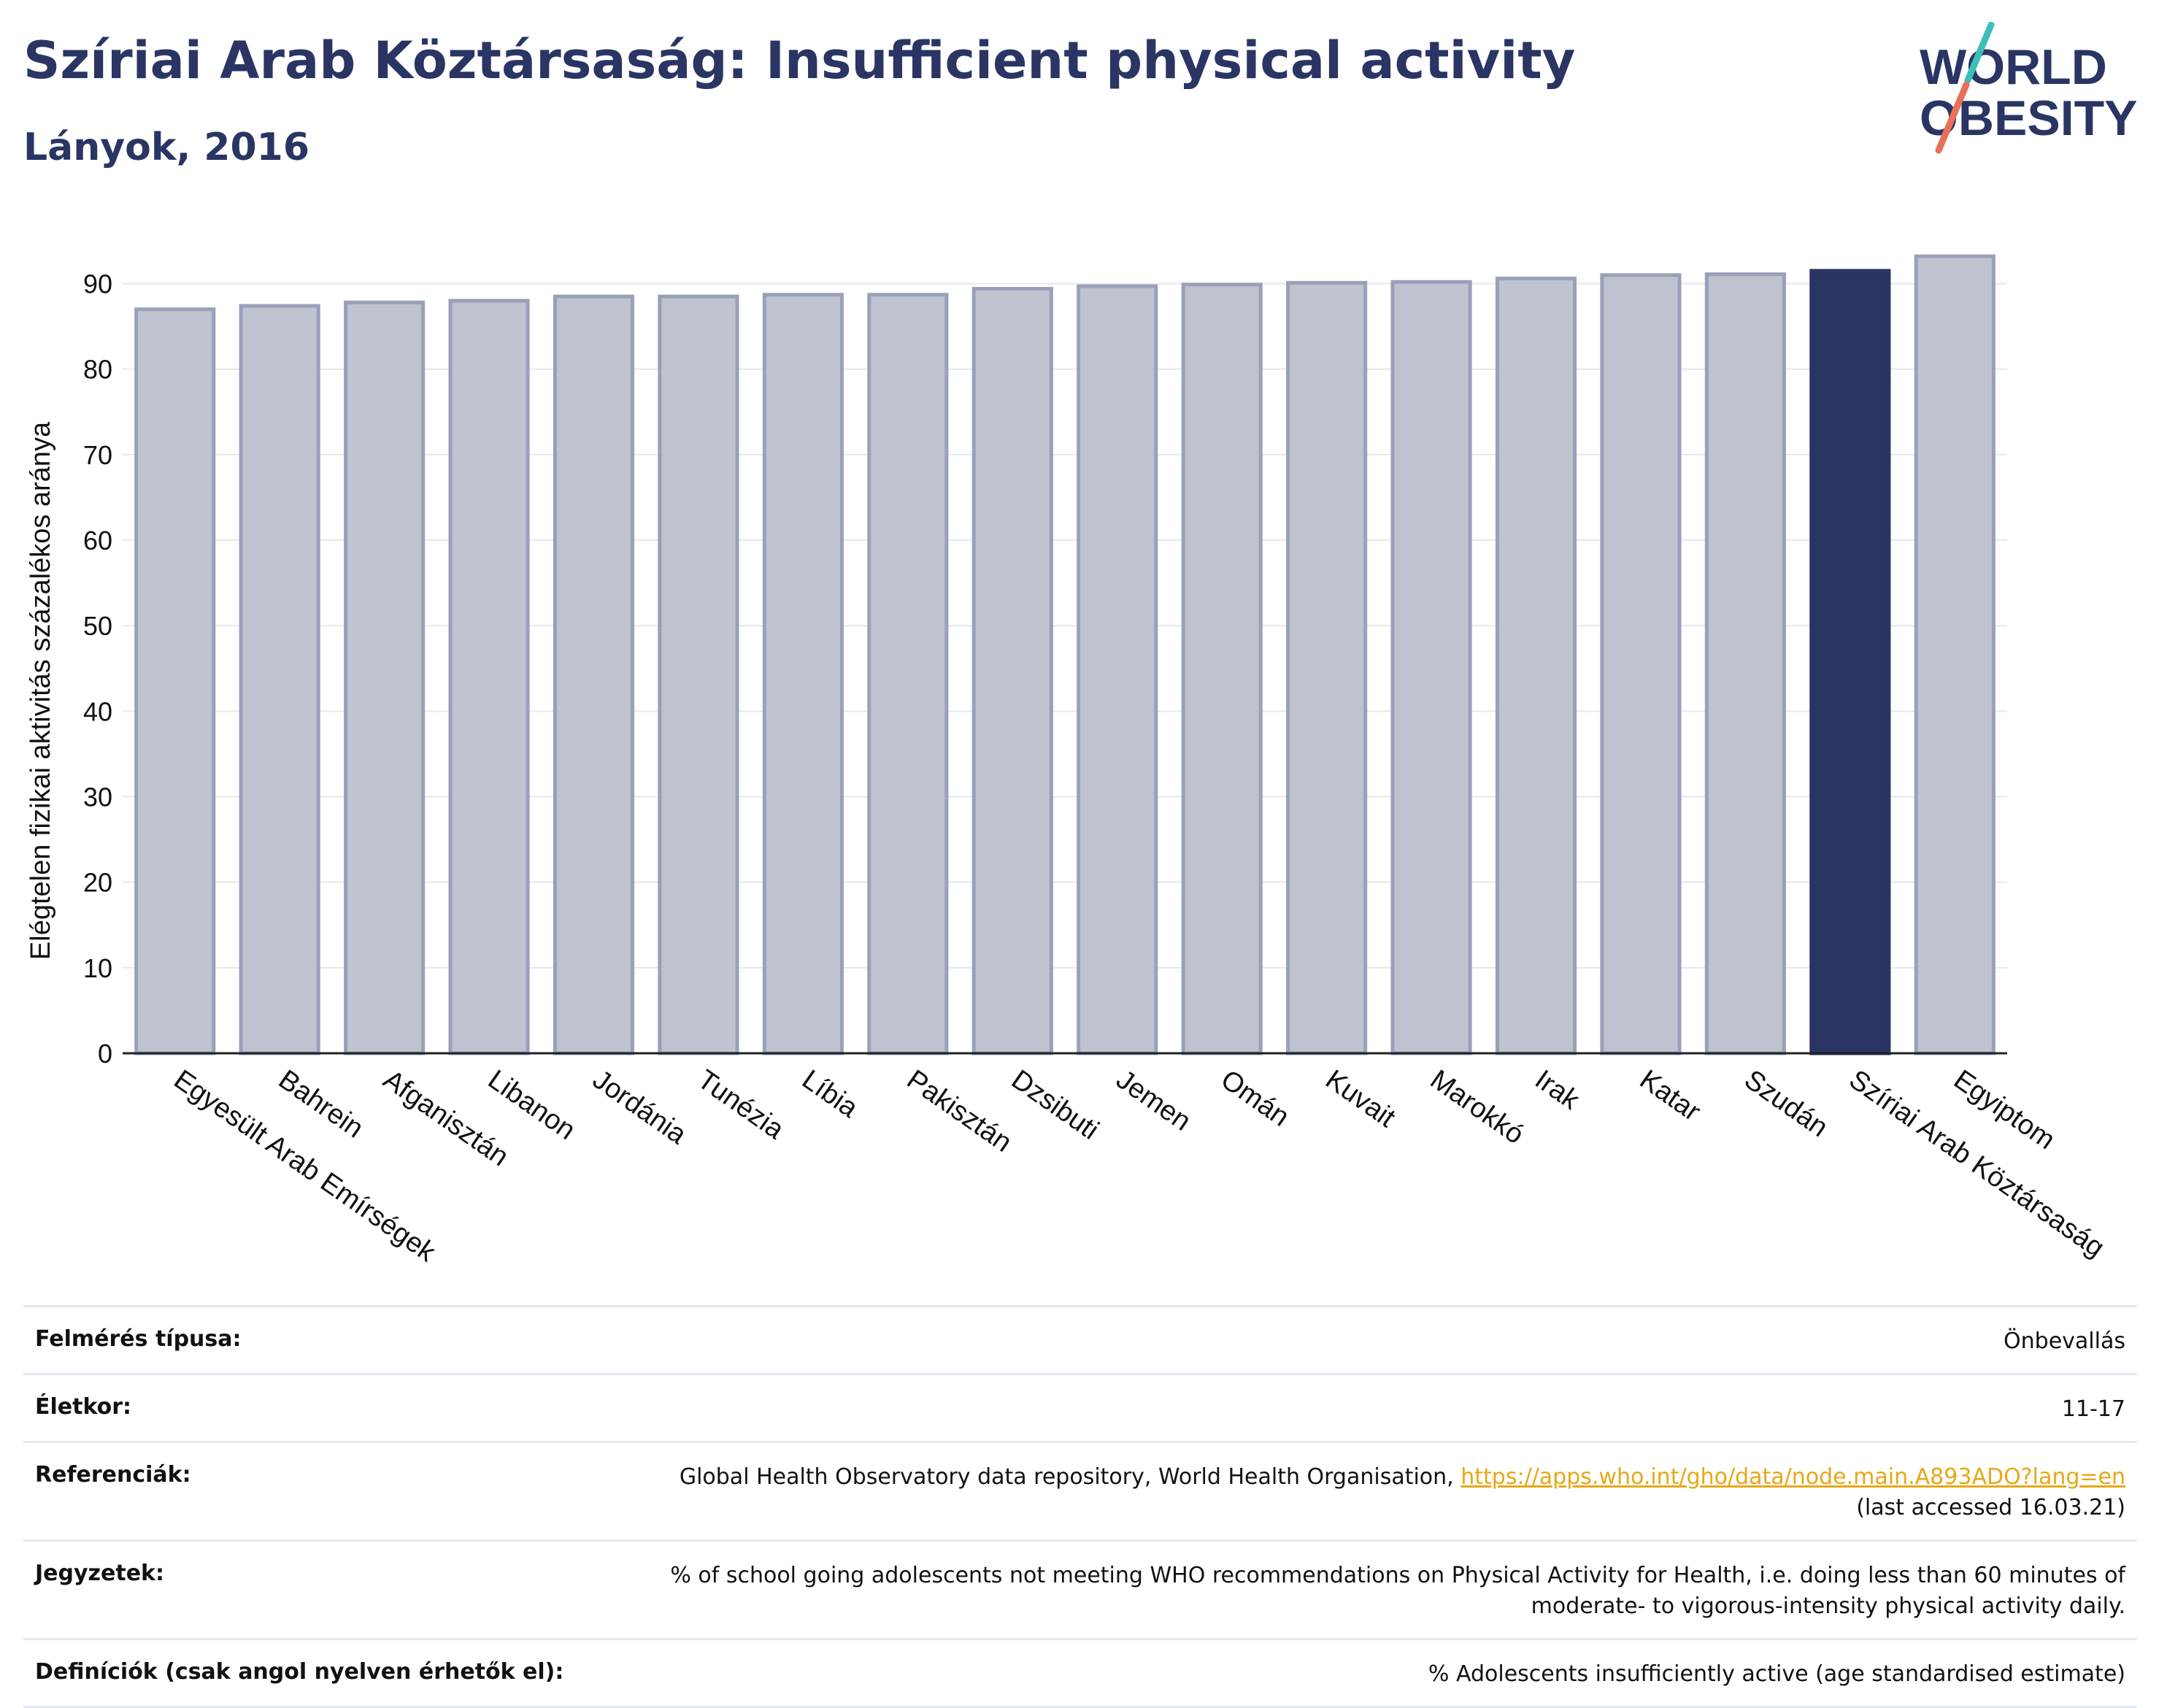 This screenshot has width=2159, height=1708. What do you see at coordinates (98, 626) in the screenshot?
I see `y-tick-label: 50` at bounding box center [98, 626].